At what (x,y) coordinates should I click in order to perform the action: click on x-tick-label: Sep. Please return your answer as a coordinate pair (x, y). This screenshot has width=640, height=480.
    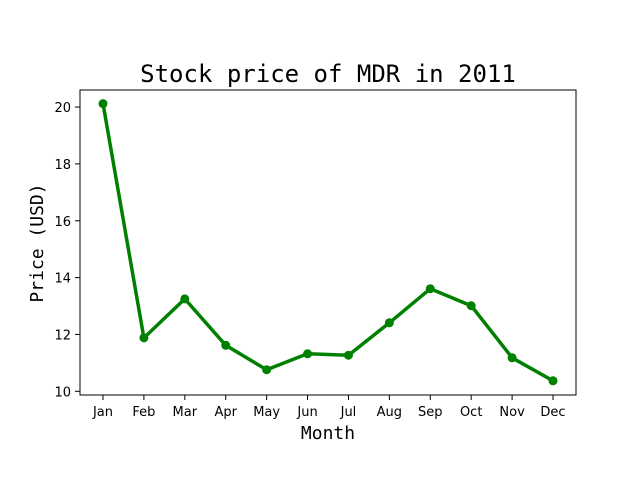
    Looking at the image, I should click on (430, 412).